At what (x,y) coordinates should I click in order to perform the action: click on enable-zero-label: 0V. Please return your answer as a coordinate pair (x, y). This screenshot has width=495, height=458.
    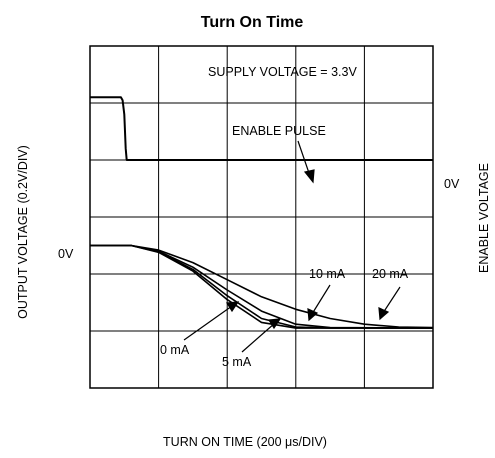
    Looking at the image, I should click on (452, 184).